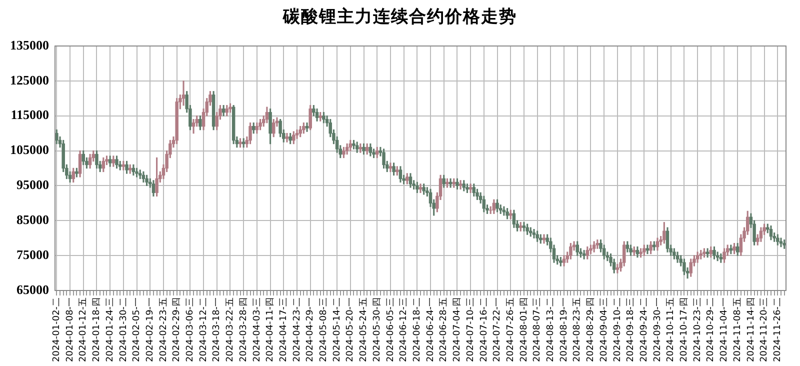 The height and width of the screenshot is (366, 800). Describe the element at coordinates (217, 329) in the screenshot. I see `x-tick-label: 2024-03-18-一` at that location.